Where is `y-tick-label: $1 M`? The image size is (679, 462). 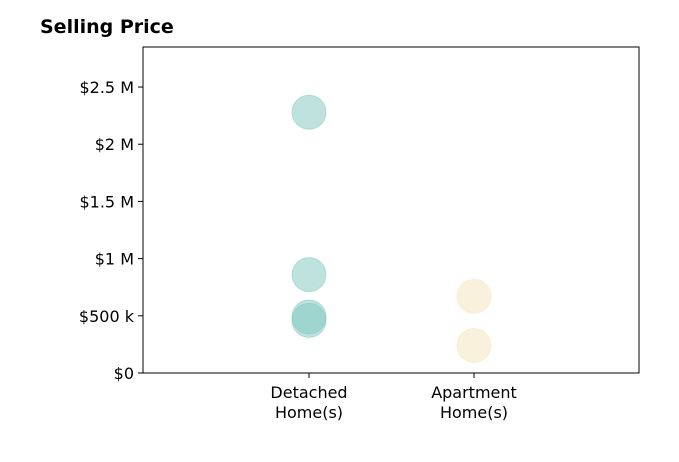 y-tick-label: $1 M is located at coordinates (114, 259).